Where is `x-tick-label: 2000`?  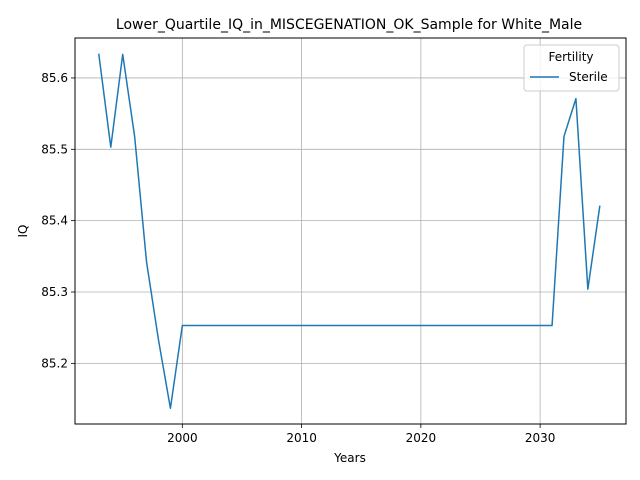
x-tick-label: 2000 is located at coordinates (182, 438).